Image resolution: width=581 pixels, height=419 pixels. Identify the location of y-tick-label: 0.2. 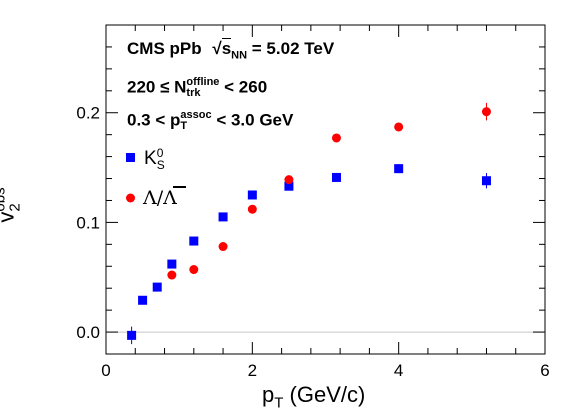
(88, 113).